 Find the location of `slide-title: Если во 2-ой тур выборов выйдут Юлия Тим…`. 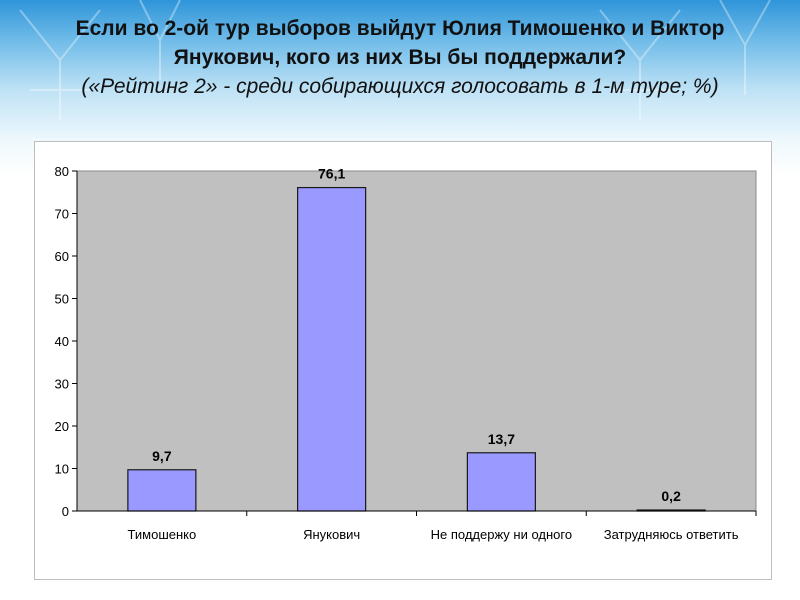

slide-title: Если во 2-ой тур выборов выйдут Юлия Тим… is located at coordinates (400, 43).